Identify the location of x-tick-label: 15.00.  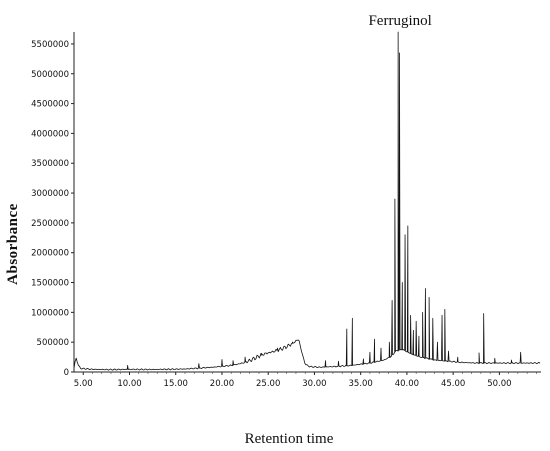
(176, 384).